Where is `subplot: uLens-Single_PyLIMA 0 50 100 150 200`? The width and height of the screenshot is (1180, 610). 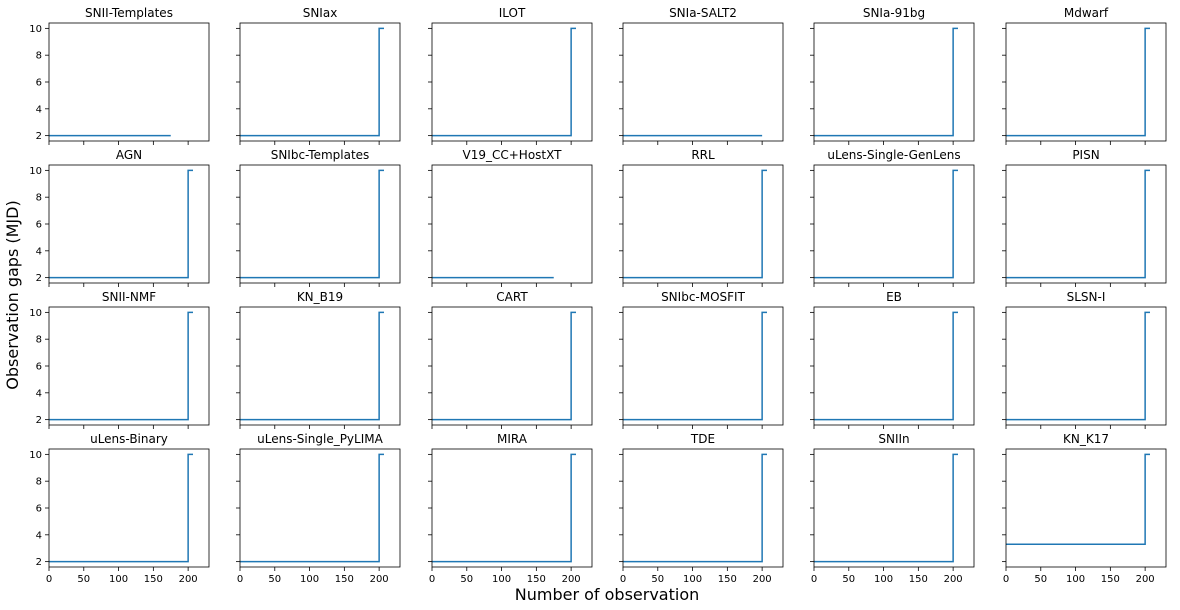 subplot: uLens-Single_PyLIMA 0 50 100 150 200 is located at coordinates (318, 508).